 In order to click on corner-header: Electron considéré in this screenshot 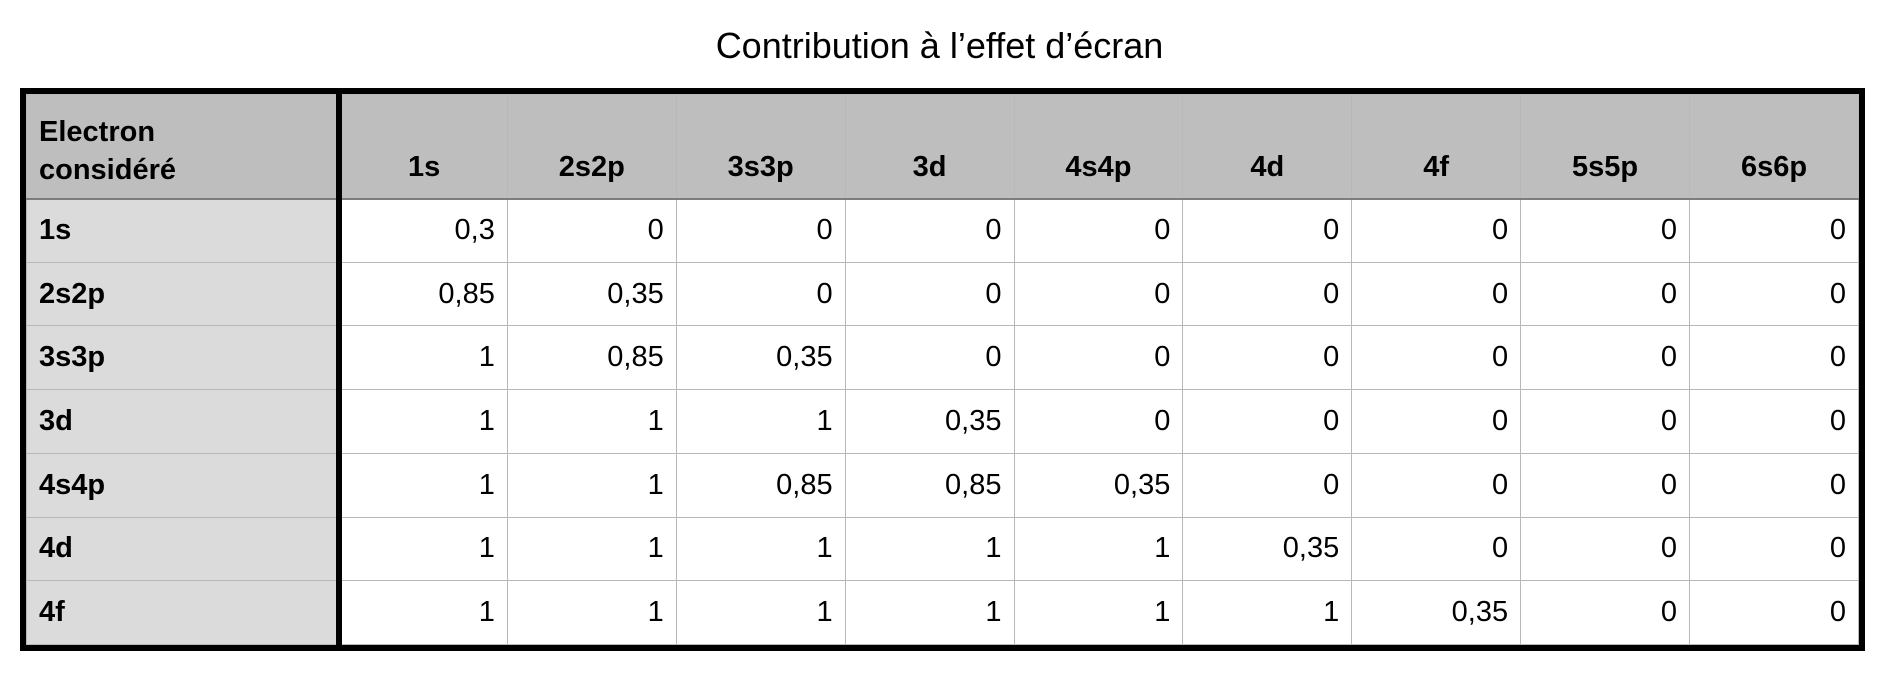, I will do `click(184, 147)`.